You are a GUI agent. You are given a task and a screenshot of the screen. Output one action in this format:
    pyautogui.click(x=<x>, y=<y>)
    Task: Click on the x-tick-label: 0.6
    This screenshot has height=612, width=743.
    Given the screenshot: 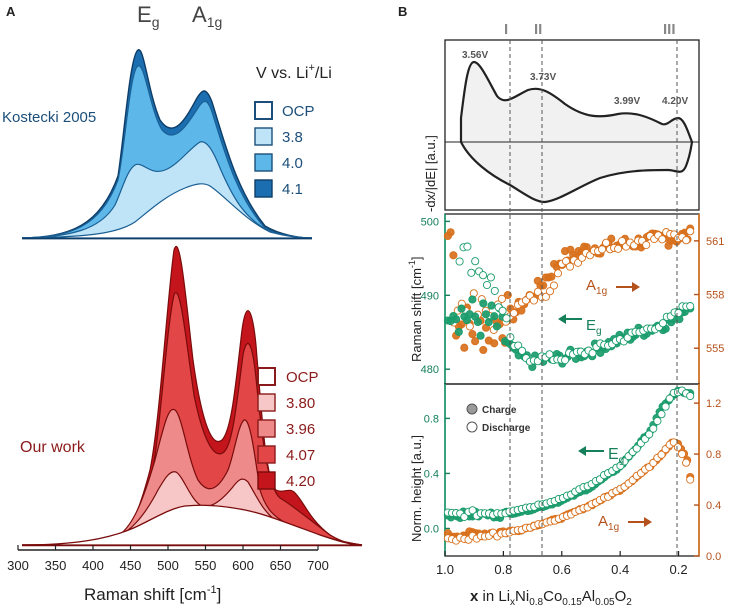 What is the action you would take?
    pyautogui.click(x=562, y=569)
    